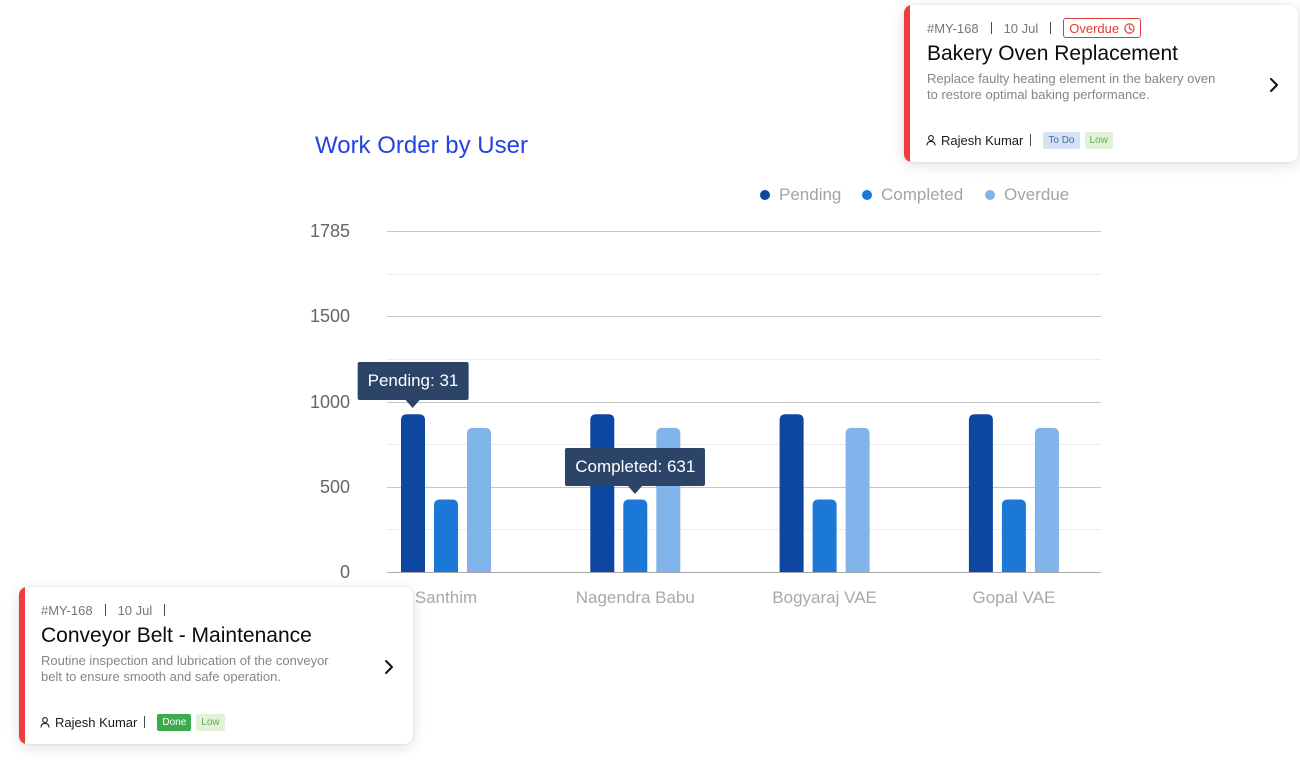 The image size is (1300, 765). What do you see at coordinates (810, 194) in the screenshot?
I see `legend-label-pending: Pending` at bounding box center [810, 194].